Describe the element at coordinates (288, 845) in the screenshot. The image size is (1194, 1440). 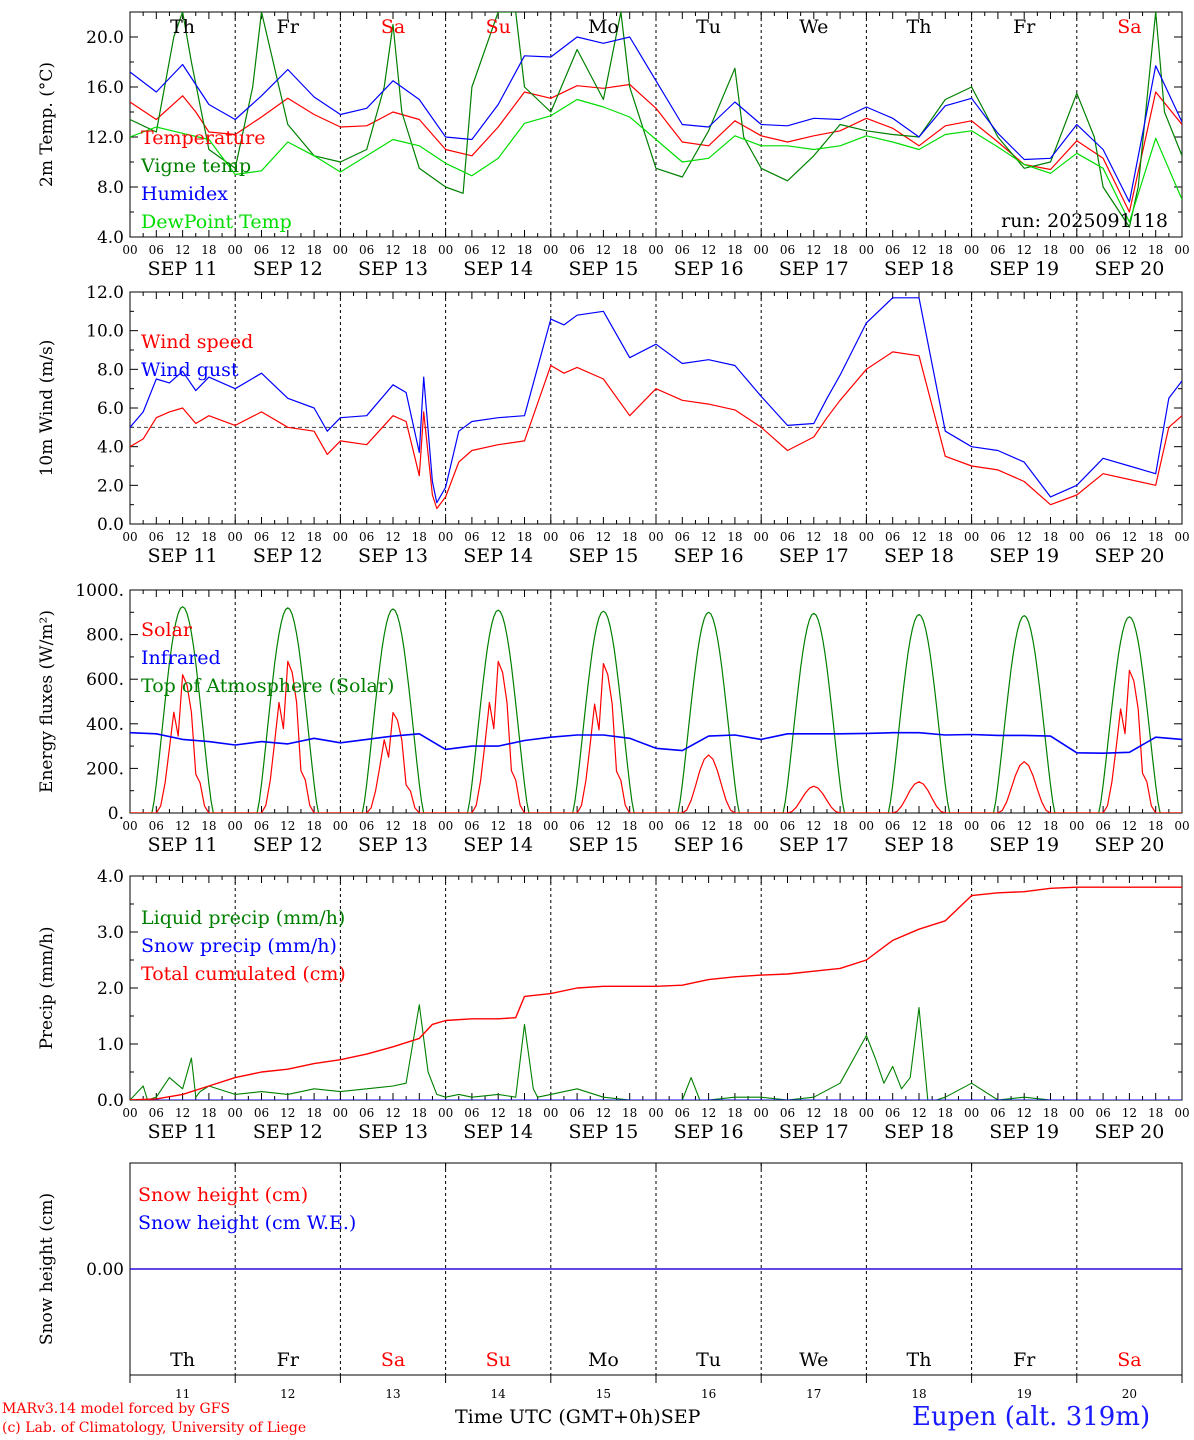
I see `date-label: SEP 12` at that location.